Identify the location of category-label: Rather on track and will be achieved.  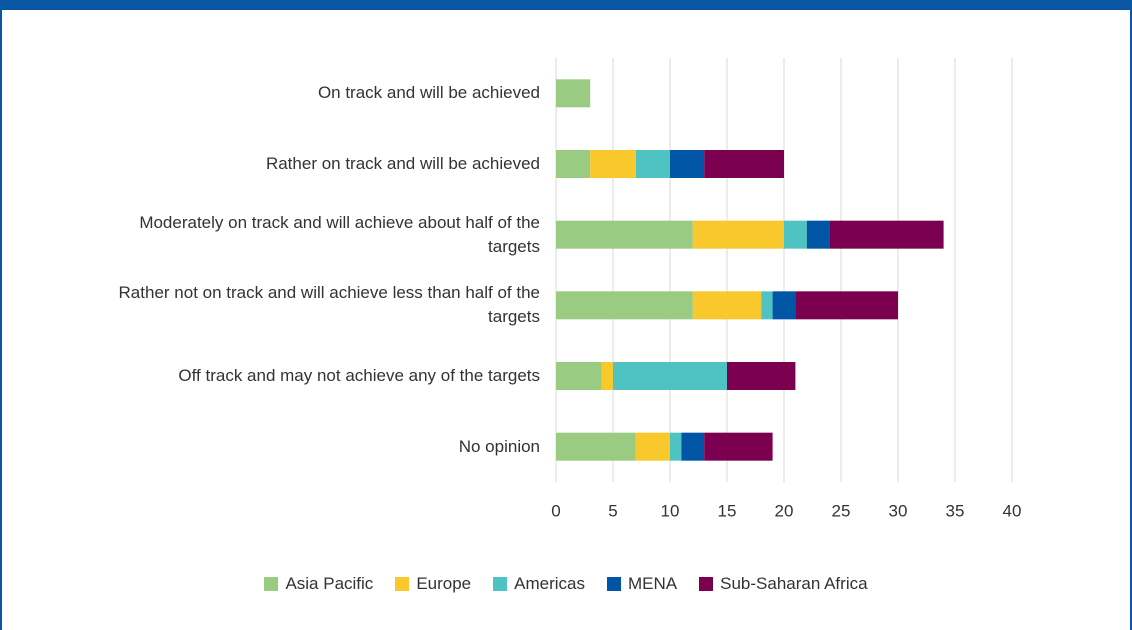
(402, 163).